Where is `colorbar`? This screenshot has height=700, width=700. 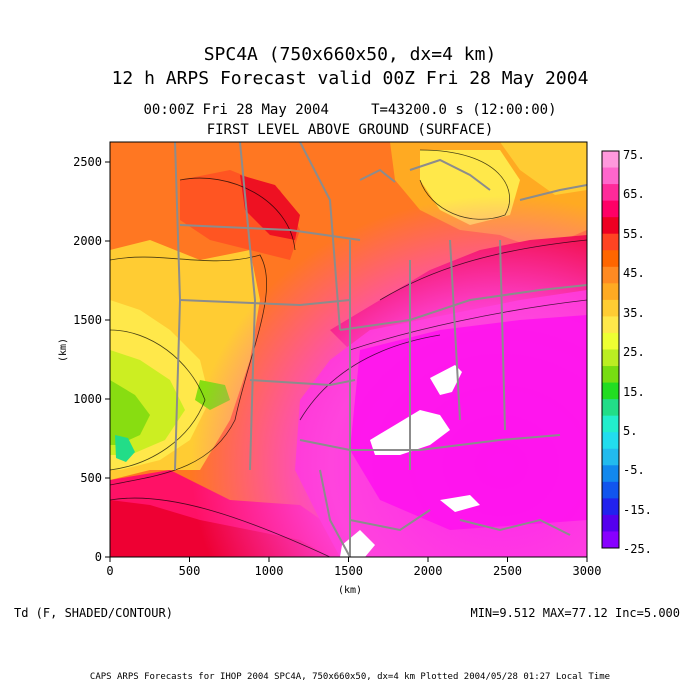
colorbar is located at coordinates (610, 350).